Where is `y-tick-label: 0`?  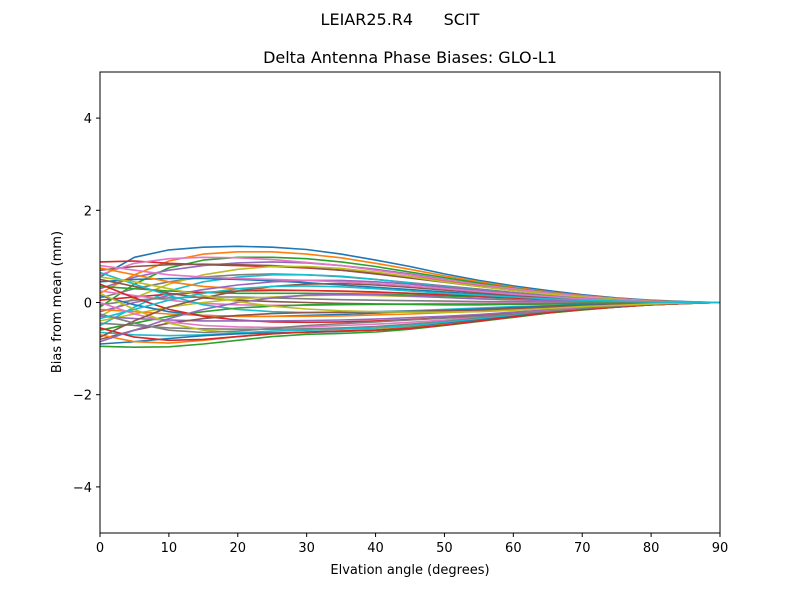
y-tick-label: 0 is located at coordinates (88, 304).